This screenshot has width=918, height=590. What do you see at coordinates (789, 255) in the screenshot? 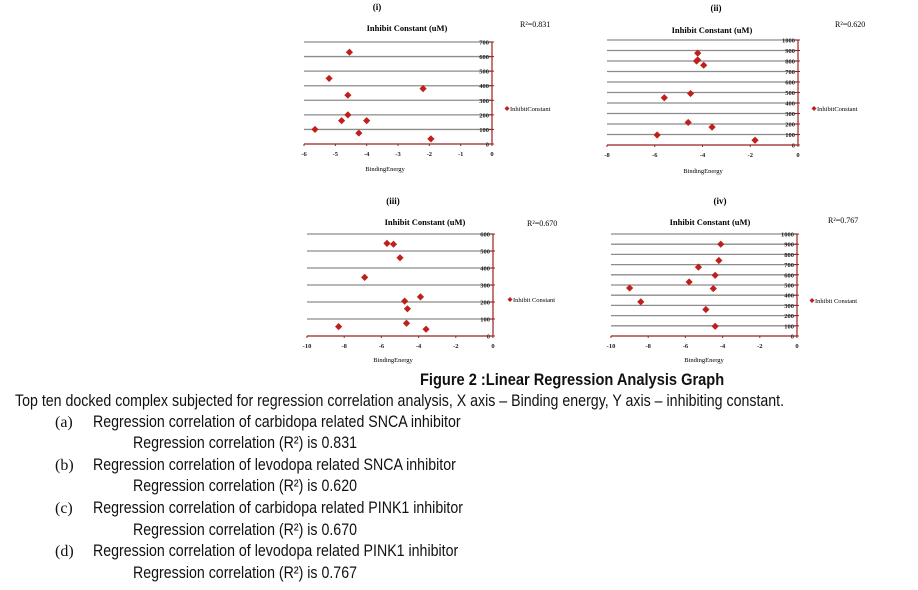
I see `y-tick-label: 800` at bounding box center [789, 255].